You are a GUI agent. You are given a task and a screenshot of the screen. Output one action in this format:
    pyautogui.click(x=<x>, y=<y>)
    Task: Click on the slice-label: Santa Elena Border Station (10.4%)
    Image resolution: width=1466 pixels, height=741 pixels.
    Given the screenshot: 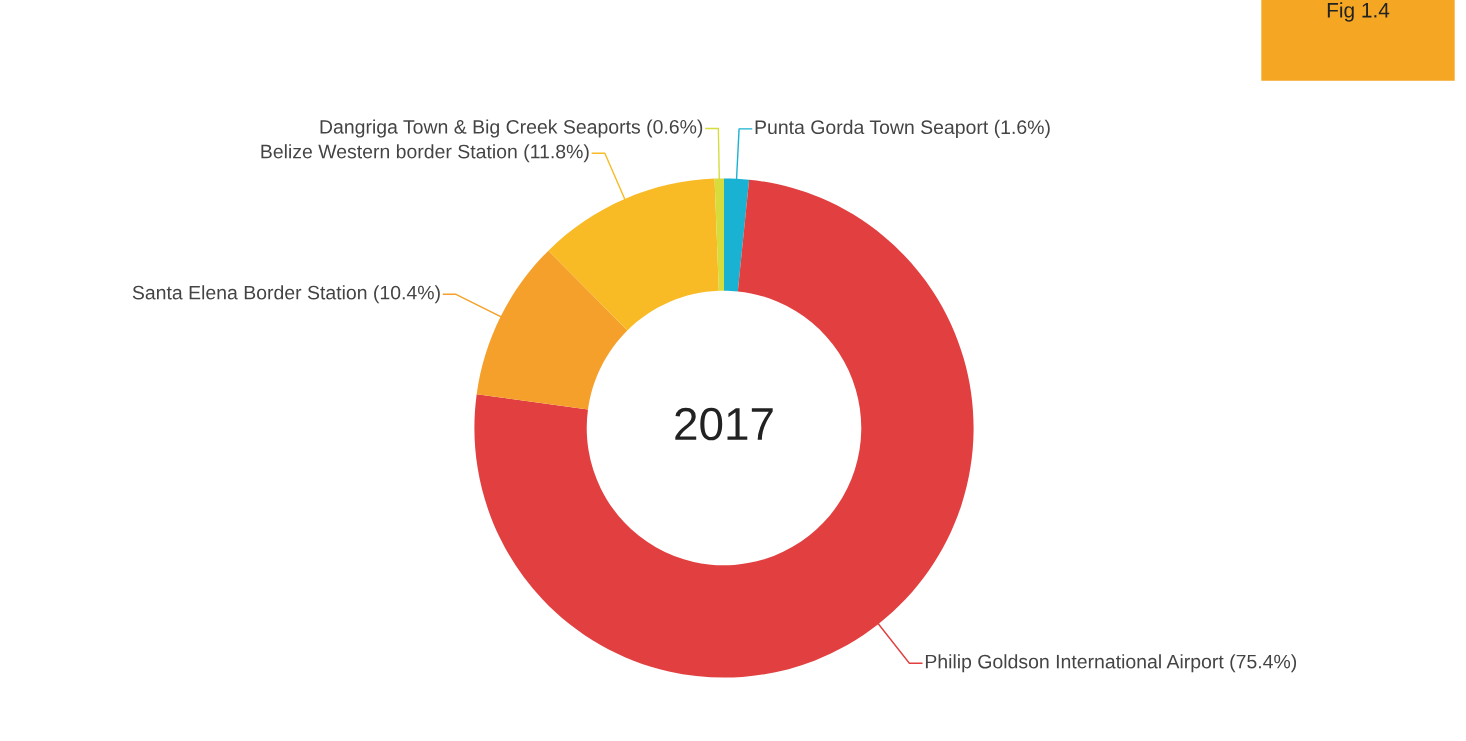 What is the action you would take?
    pyautogui.click(x=286, y=294)
    